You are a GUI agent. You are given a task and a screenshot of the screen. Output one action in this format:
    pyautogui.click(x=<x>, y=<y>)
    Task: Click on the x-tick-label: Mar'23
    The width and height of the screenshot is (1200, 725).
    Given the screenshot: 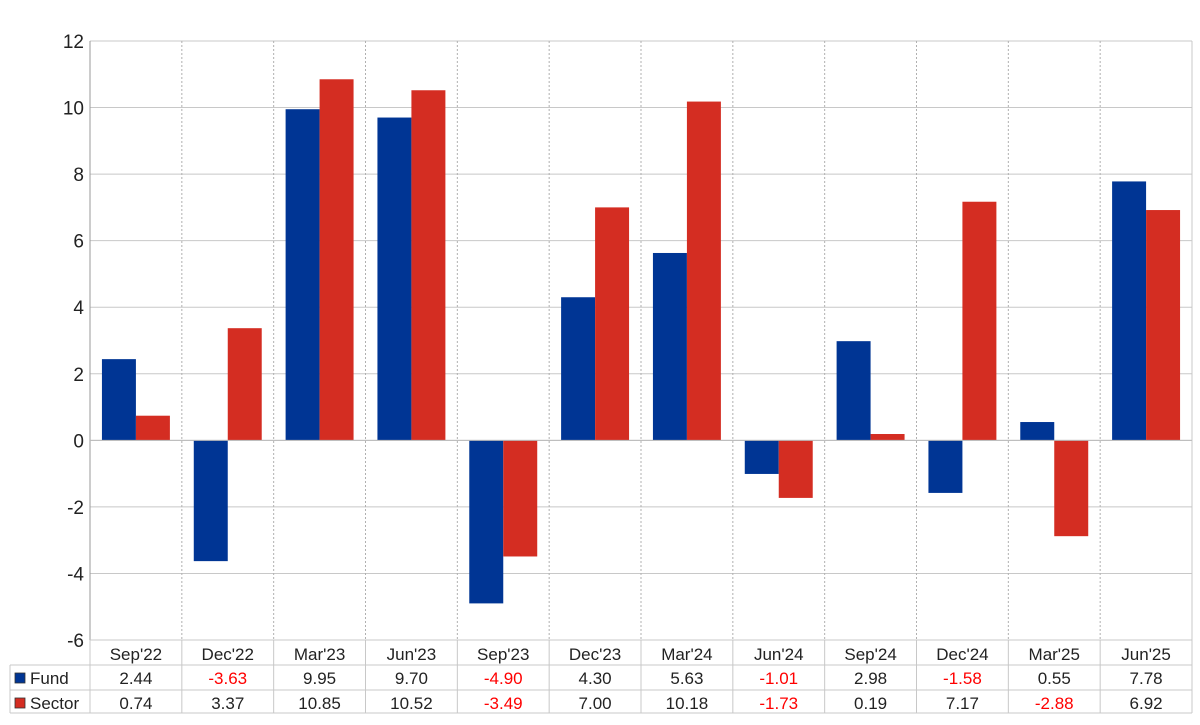 What is the action you would take?
    pyautogui.click(x=319, y=654)
    